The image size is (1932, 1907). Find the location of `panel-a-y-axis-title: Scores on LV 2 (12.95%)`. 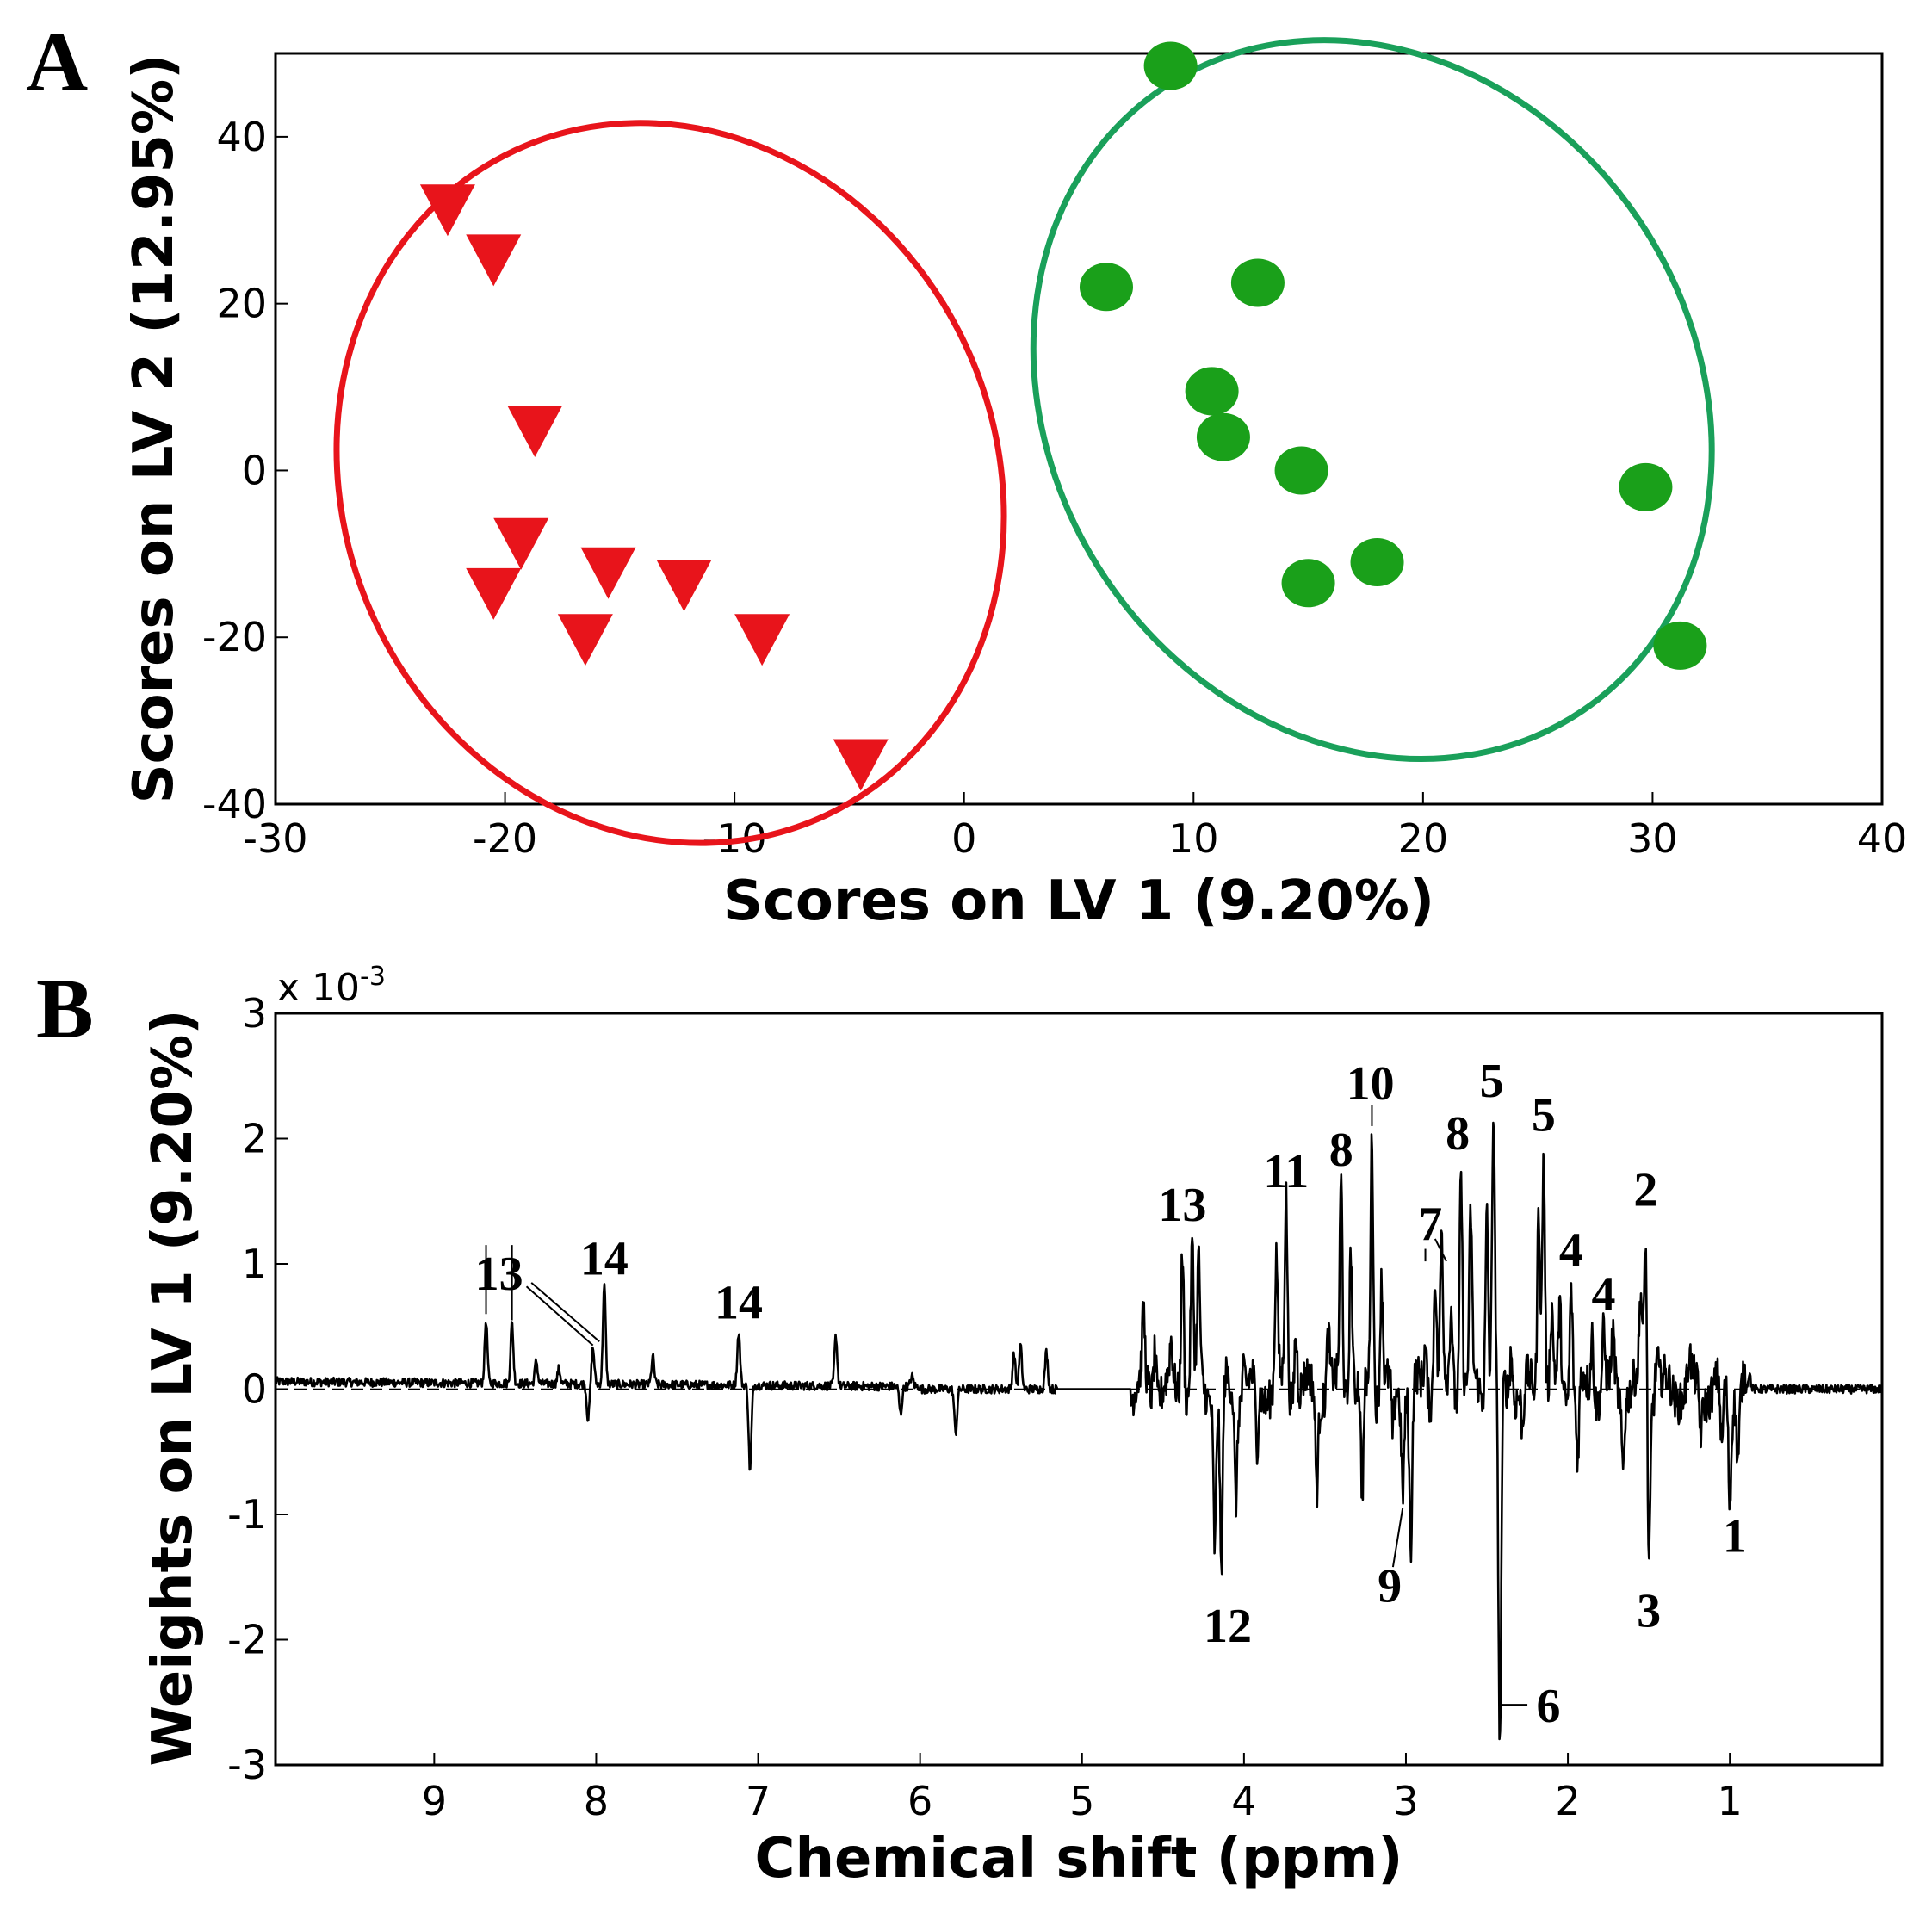

panel-a-y-axis-title: Scores on LV 2 (12.95%) is located at coordinates (154, 429).